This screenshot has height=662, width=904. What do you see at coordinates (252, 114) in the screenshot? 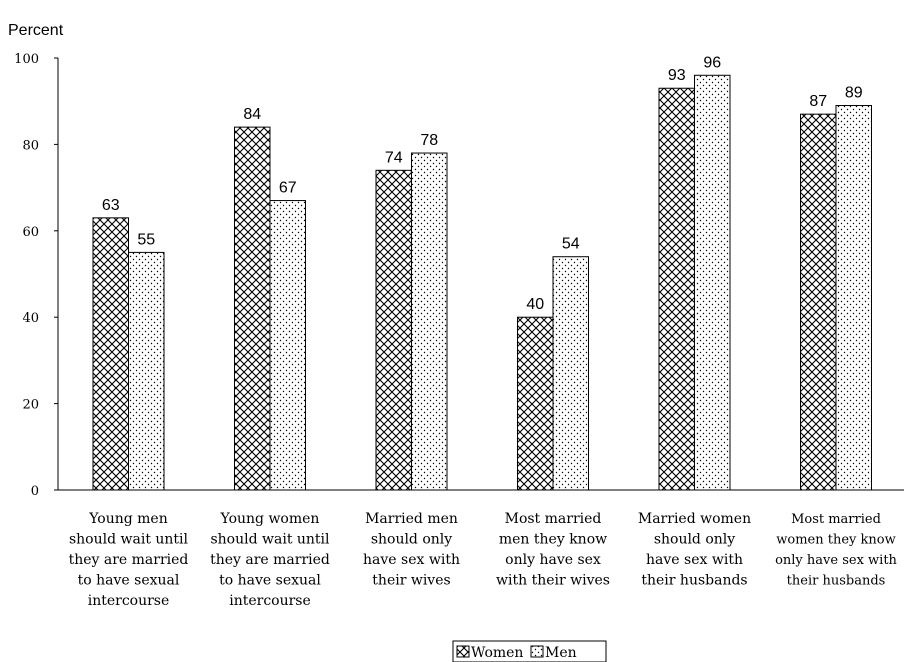
I see `data-label: 84` at bounding box center [252, 114].